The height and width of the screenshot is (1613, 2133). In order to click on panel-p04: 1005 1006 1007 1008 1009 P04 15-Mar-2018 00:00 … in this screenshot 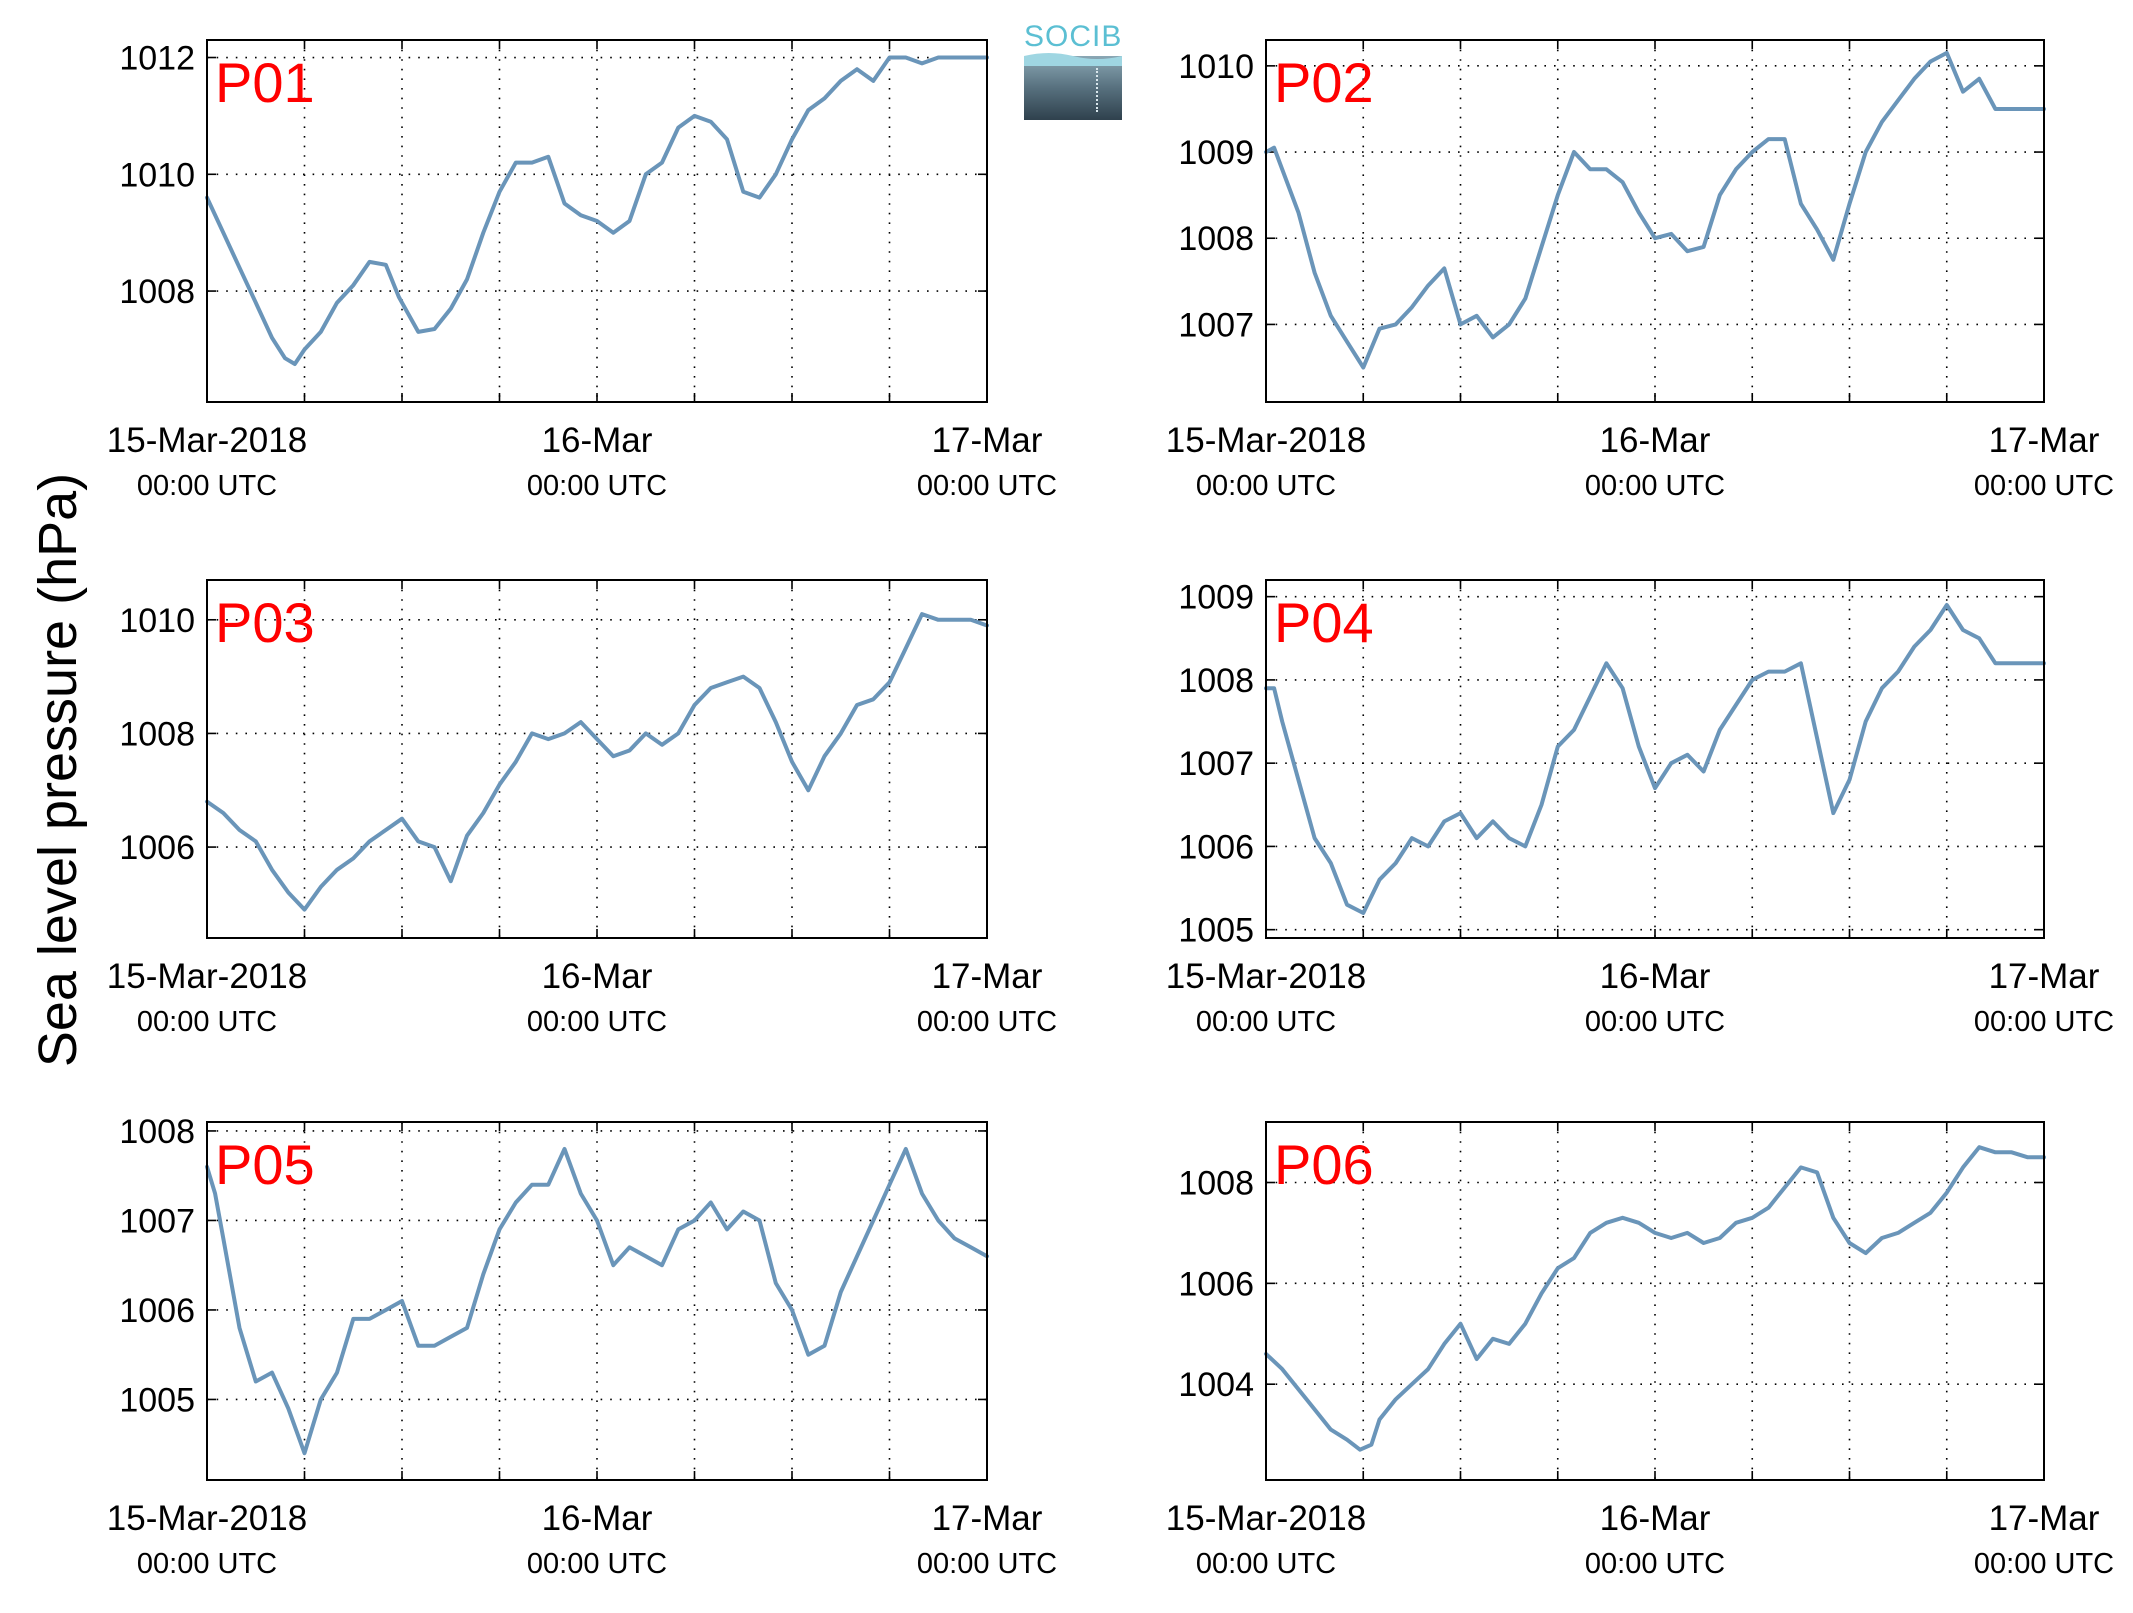, I will do `click(1640, 808)`.